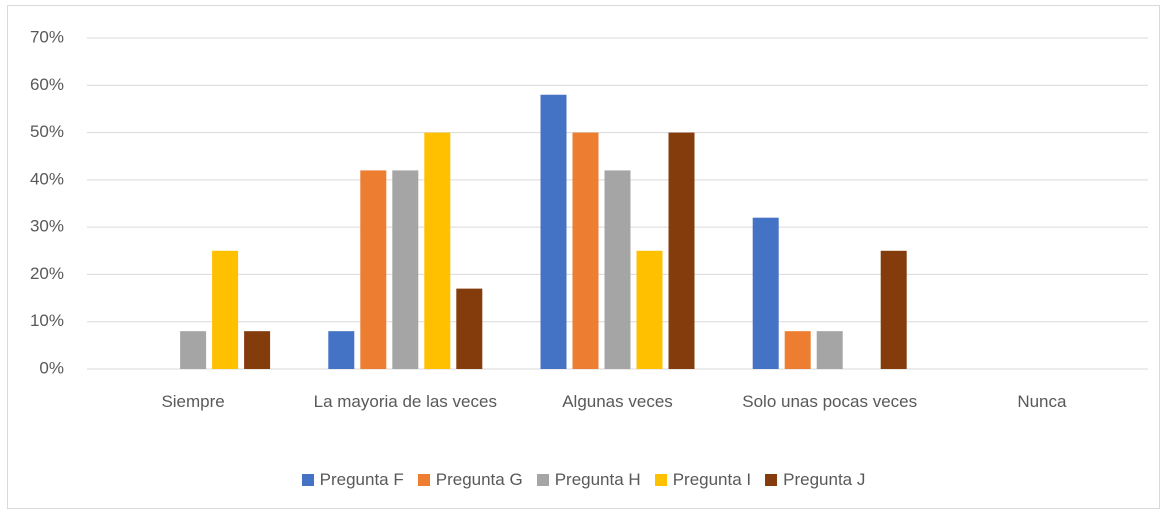 This screenshot has width=1167, height=516. I want to click on x-tick-label: Nunca, so click(1042, 401).